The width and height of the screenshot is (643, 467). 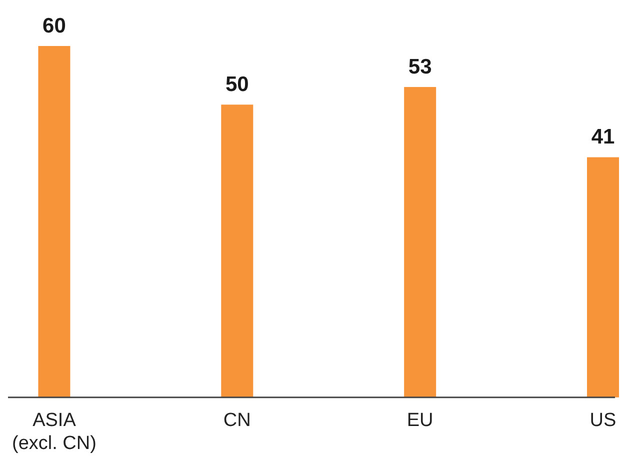 I want to click on x-tick-label: ASIA (excl. CN), so click(x=54, y=432).